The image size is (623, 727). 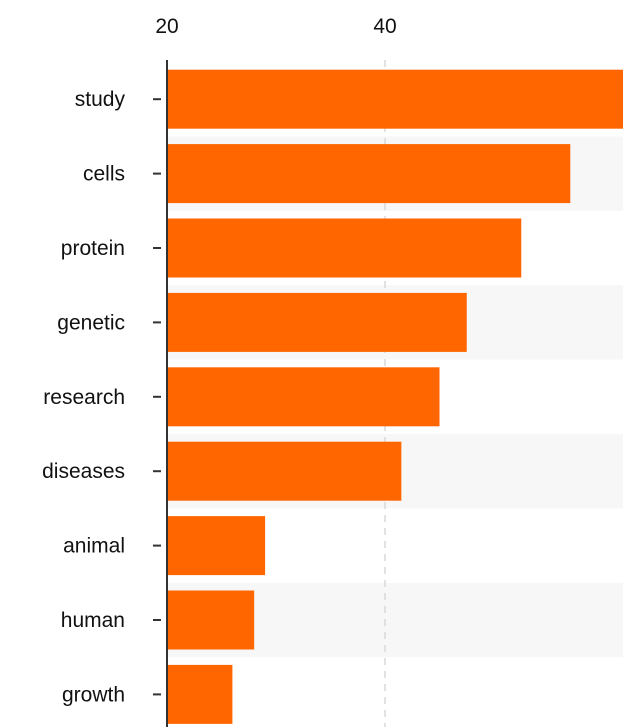 I want to click on bar-diseases, so click(x=284, y=471).